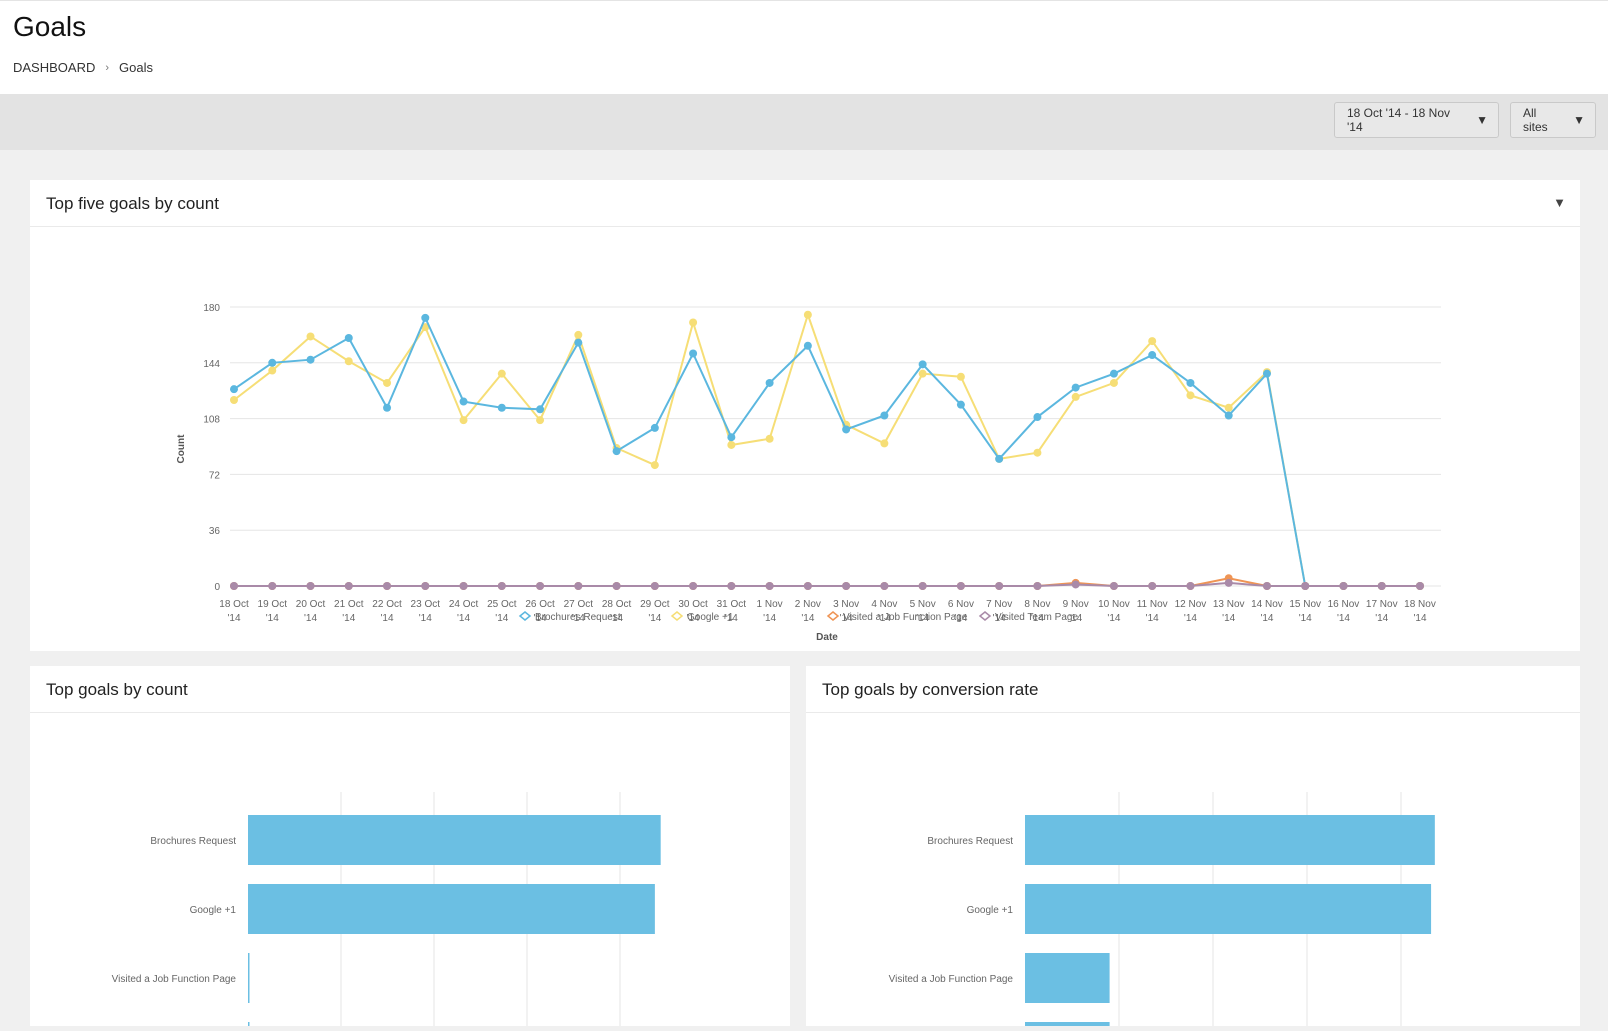 Image resolution: width=1608 pixels, height=1031 pixels. Describe the element at coordinates (569, 617) in the screenshot. I see `legend-item: Brochures Request` at that location.